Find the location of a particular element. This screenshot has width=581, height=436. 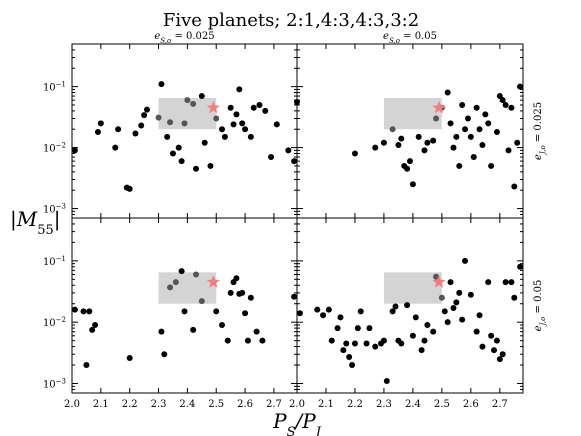

x-tick-label: 2.1 is located at coordinates (101, 404).